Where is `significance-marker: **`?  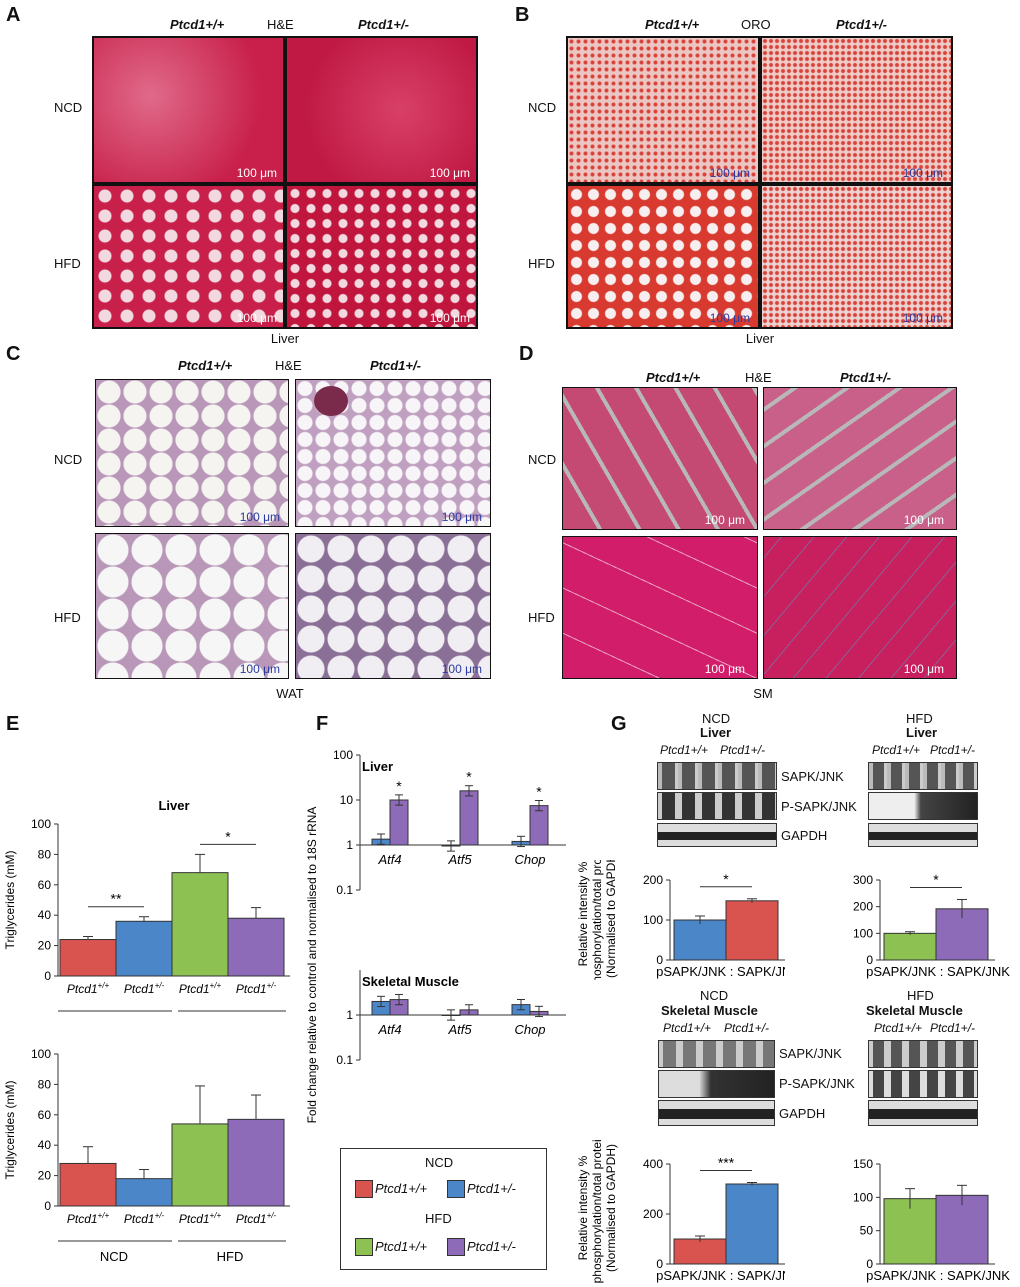
significance-marker: ** is located at coordinates (116, 899).